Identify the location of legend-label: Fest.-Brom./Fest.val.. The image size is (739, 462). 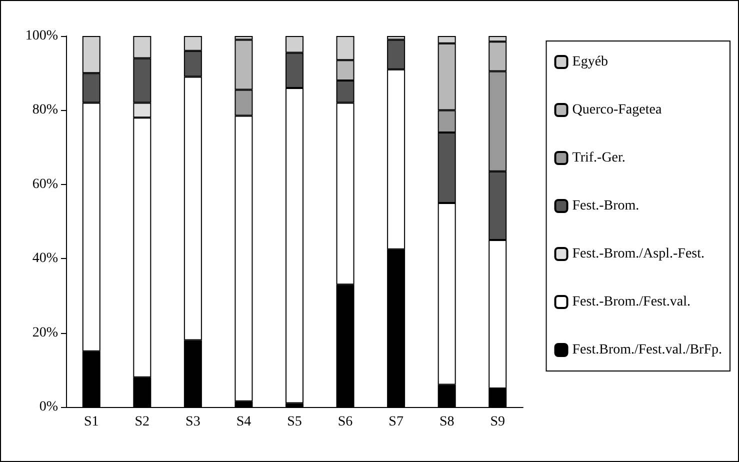
(631, 302).